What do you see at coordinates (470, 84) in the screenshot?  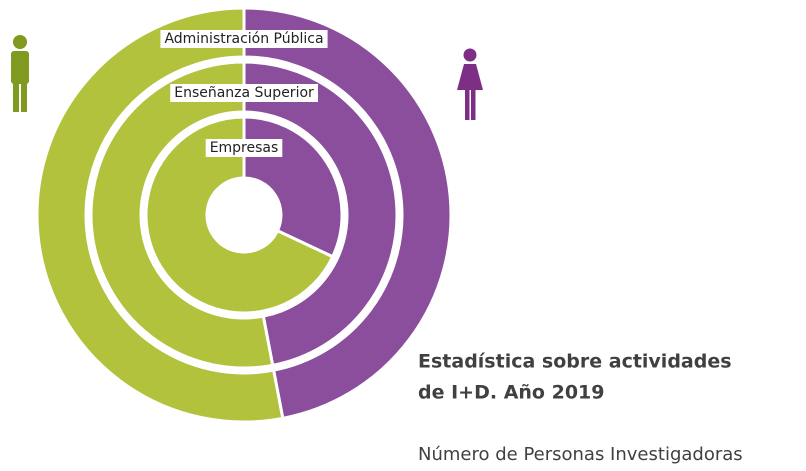 I see `woman-icon` at bounding box center [470, 84].